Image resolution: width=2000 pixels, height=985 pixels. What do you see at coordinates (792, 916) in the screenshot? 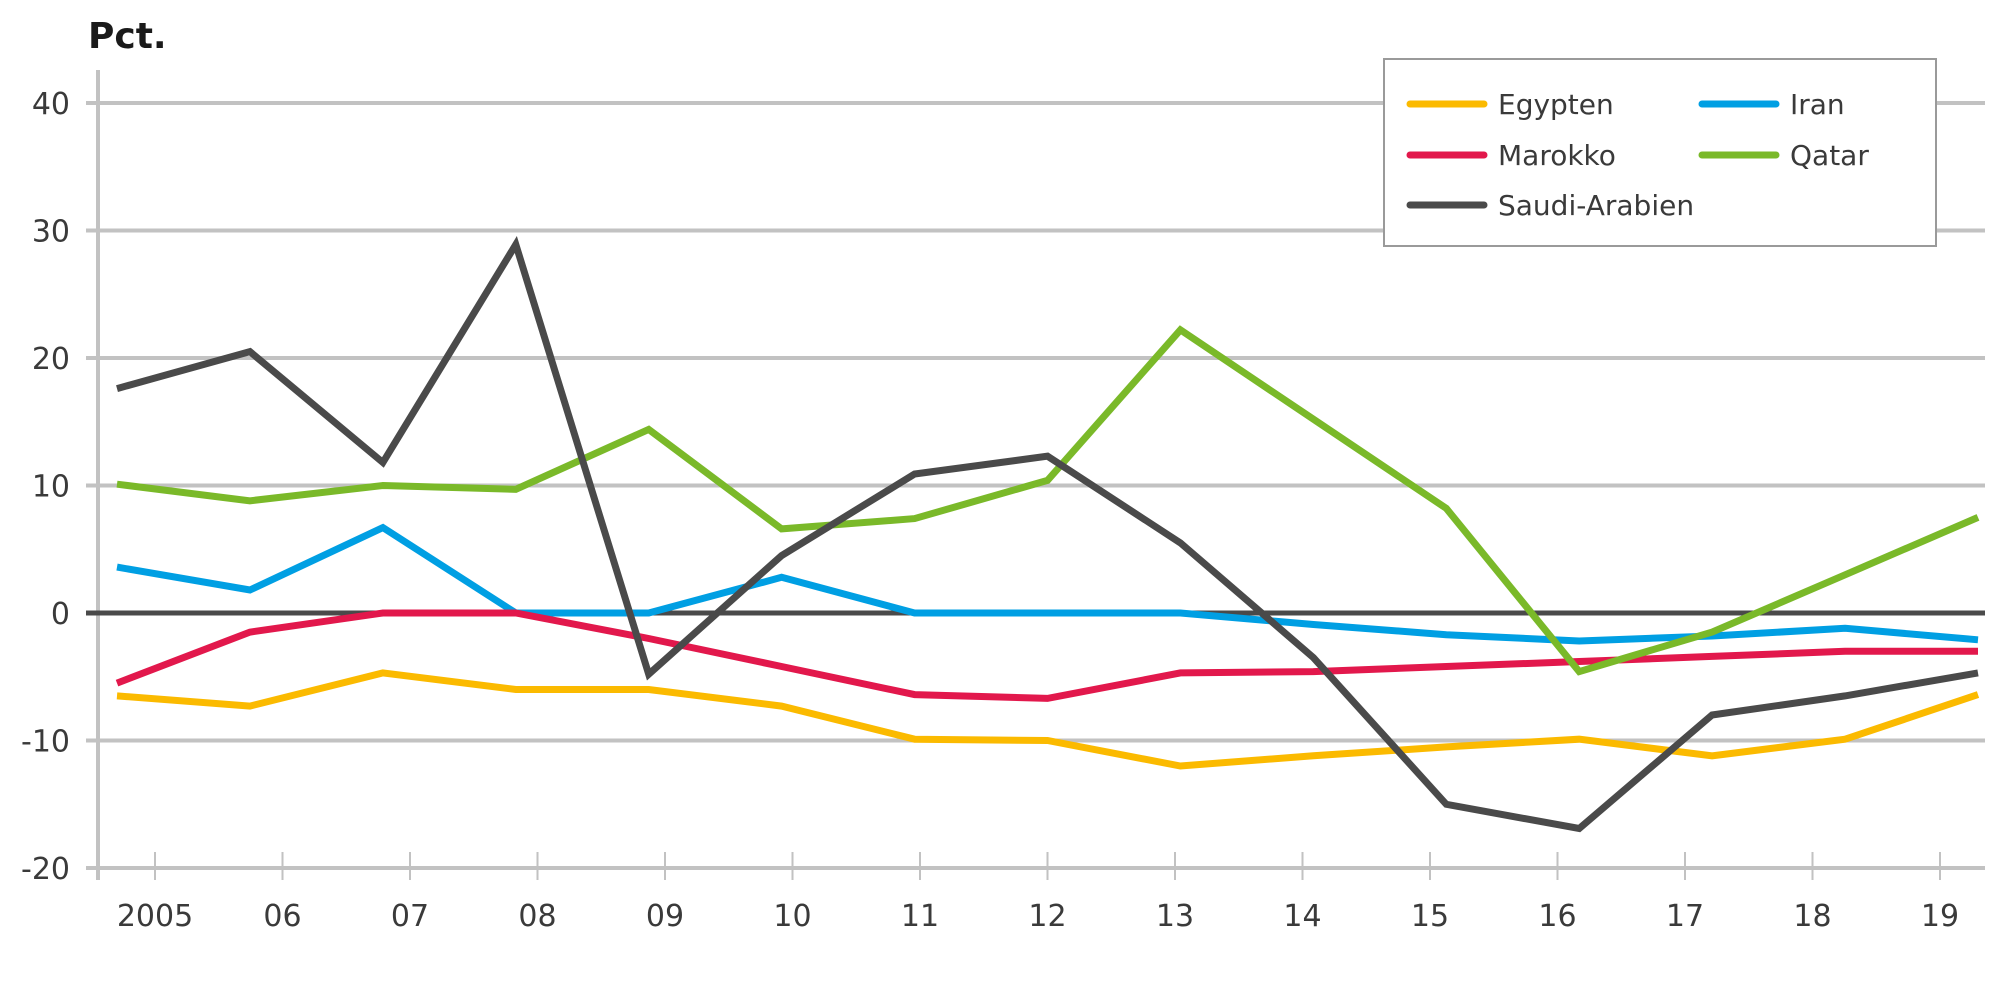
I see `x-tick-label: 10` at bounding box center [792, 916].